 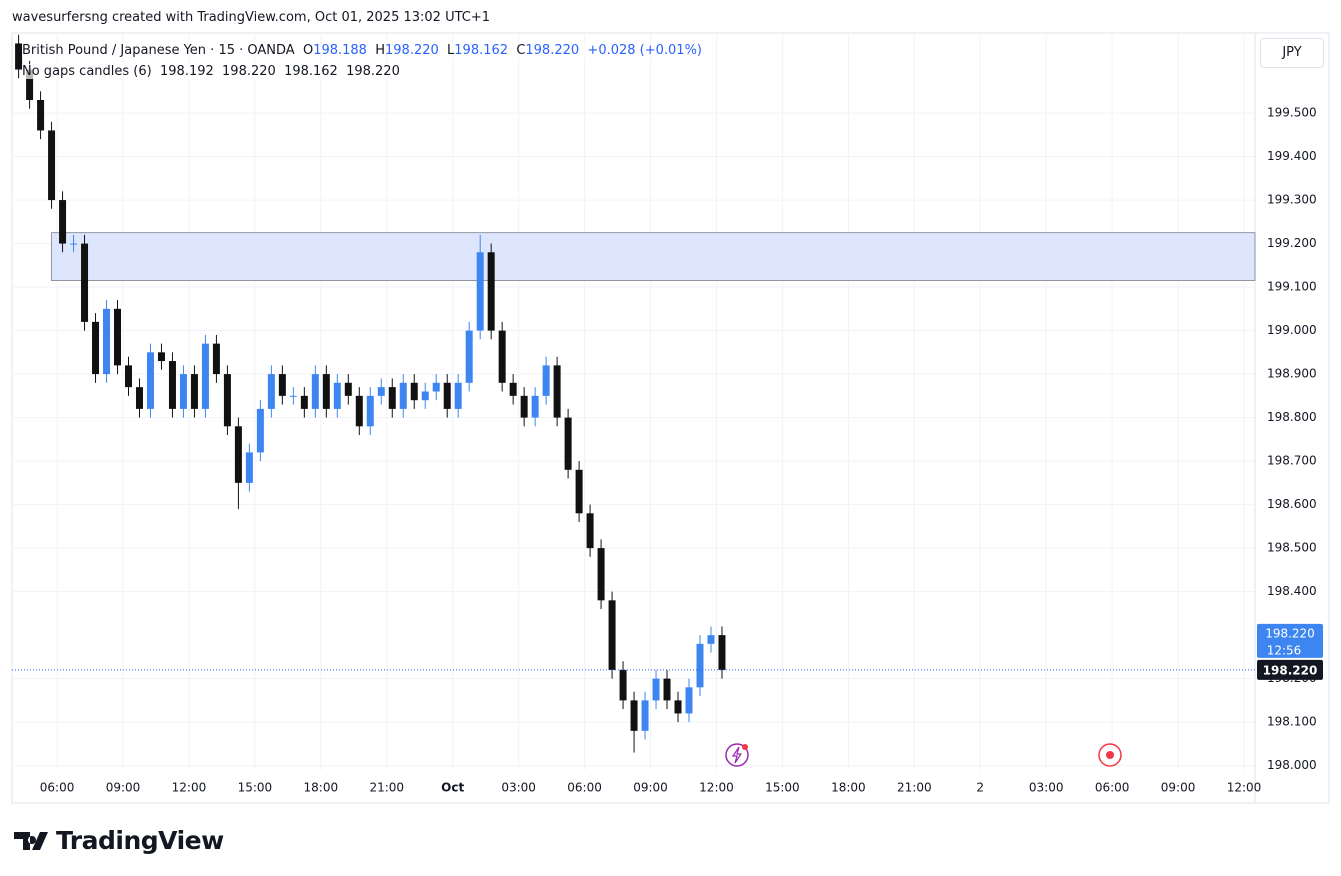 I want to click on y-tick-label: 199.300, so click(x=1292, y=200).